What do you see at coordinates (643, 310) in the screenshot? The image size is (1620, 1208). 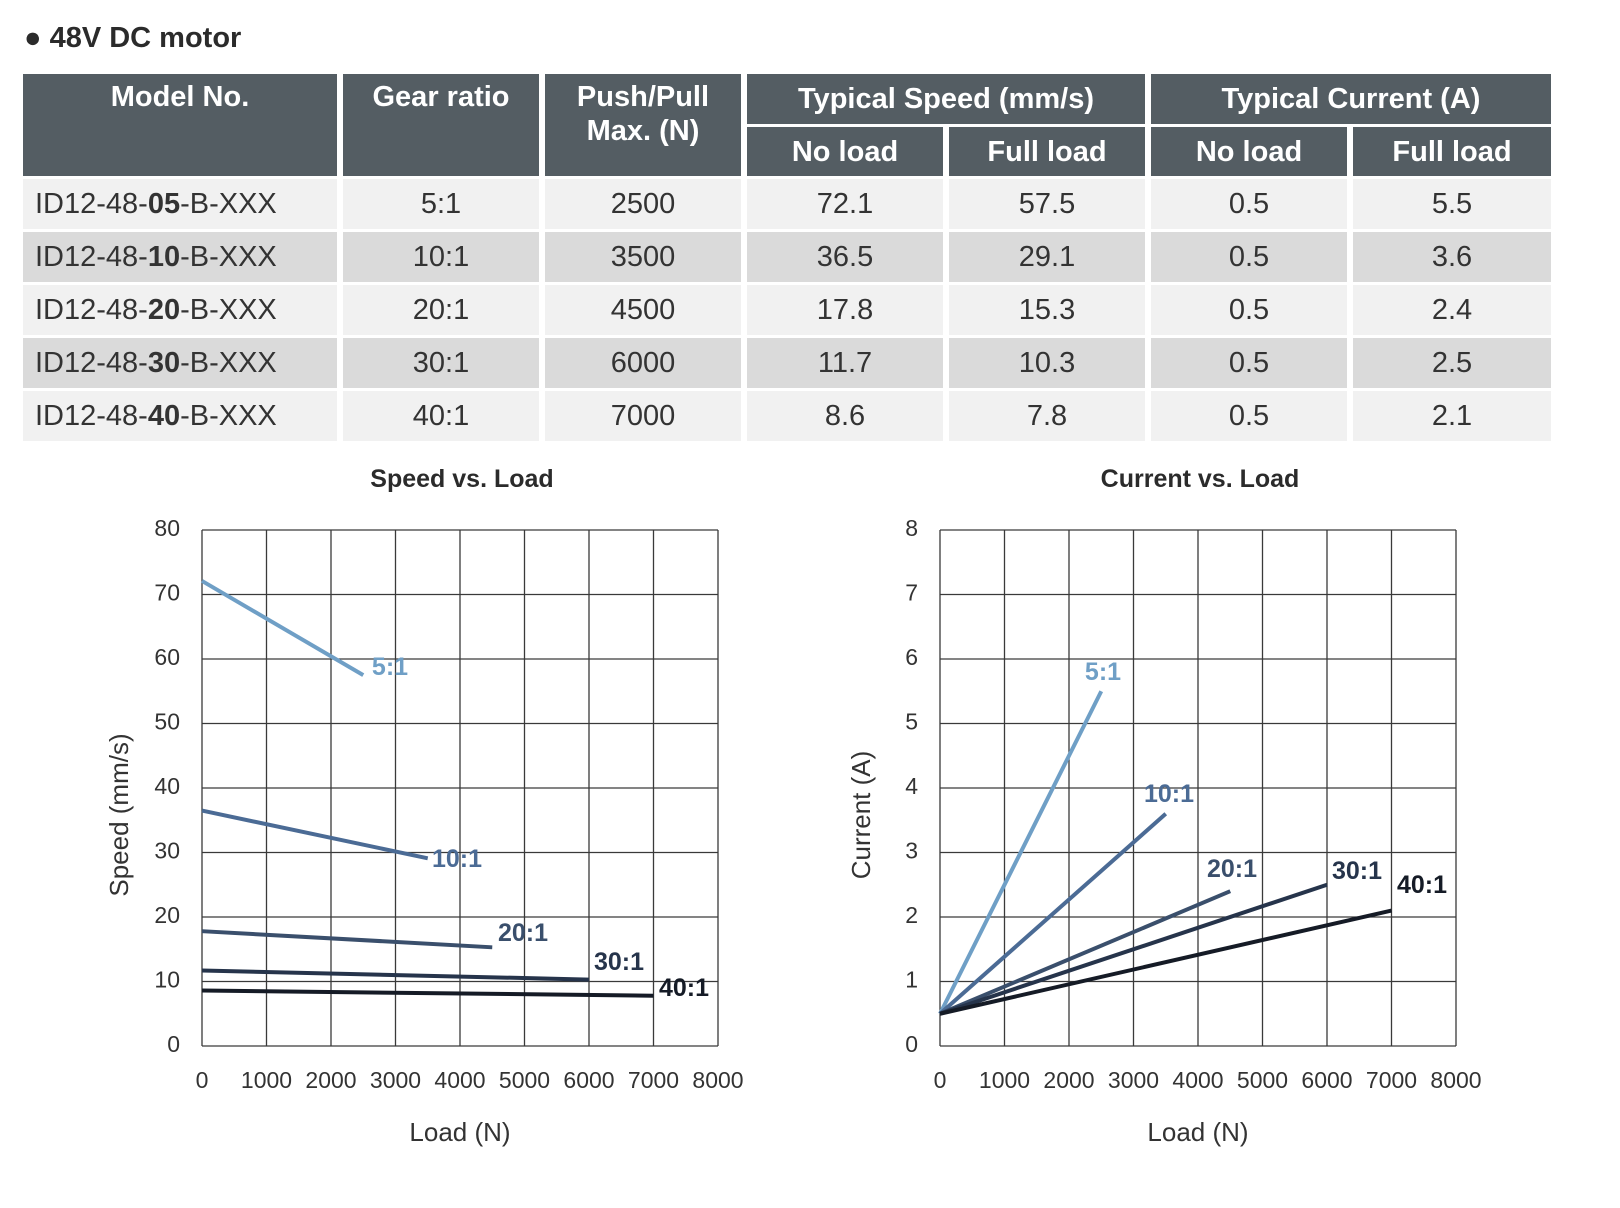 I see `cell-push-pull: 4500` at bounding box center [643, 310].